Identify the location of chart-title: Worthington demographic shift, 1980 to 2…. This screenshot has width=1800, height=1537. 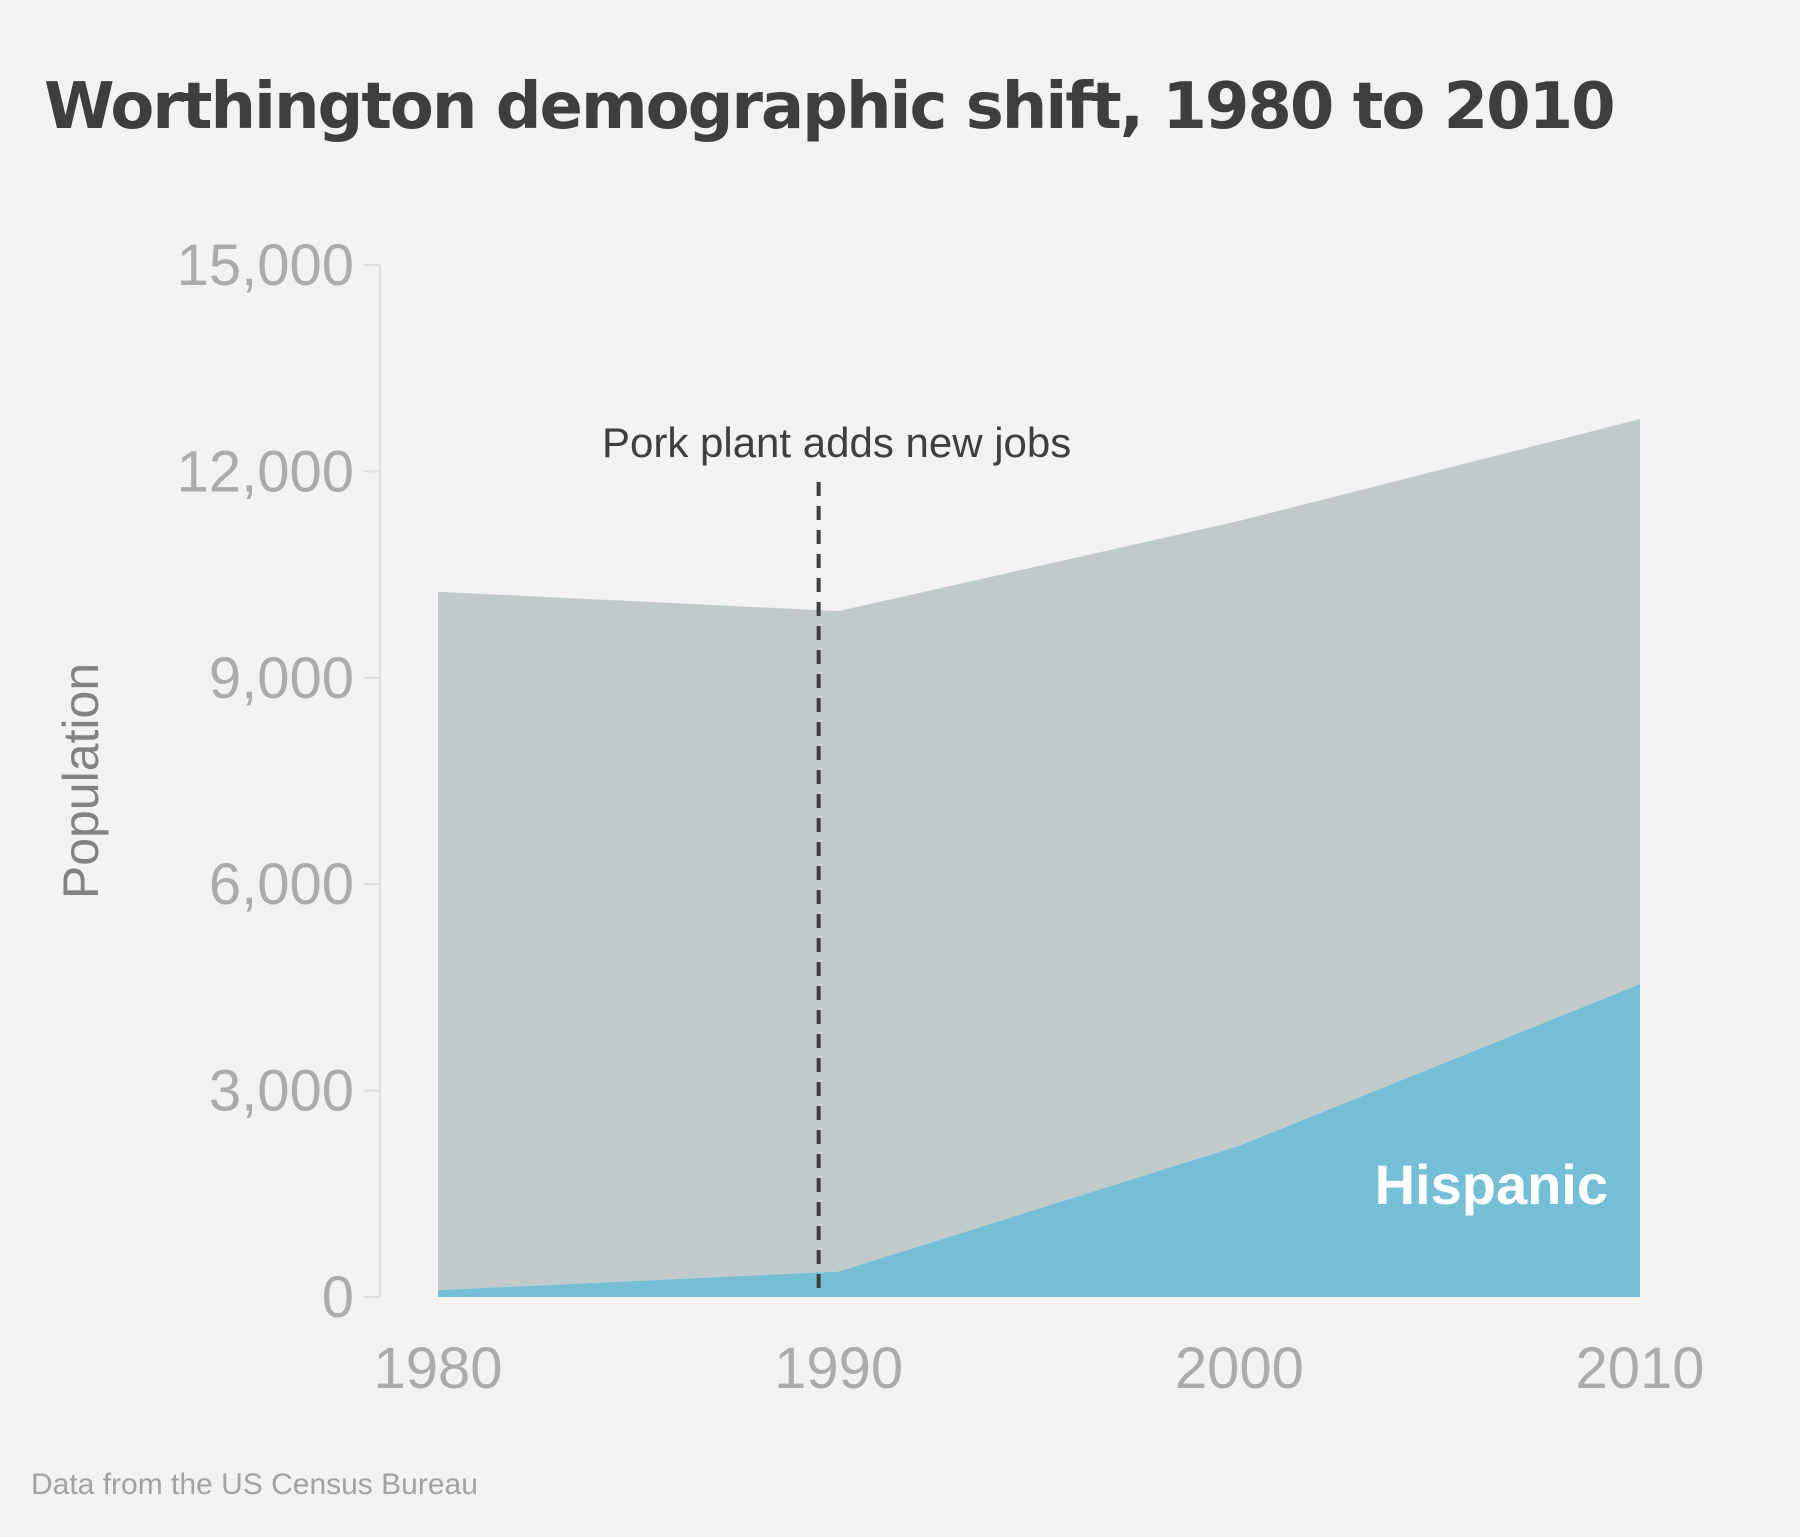
(830, 107).